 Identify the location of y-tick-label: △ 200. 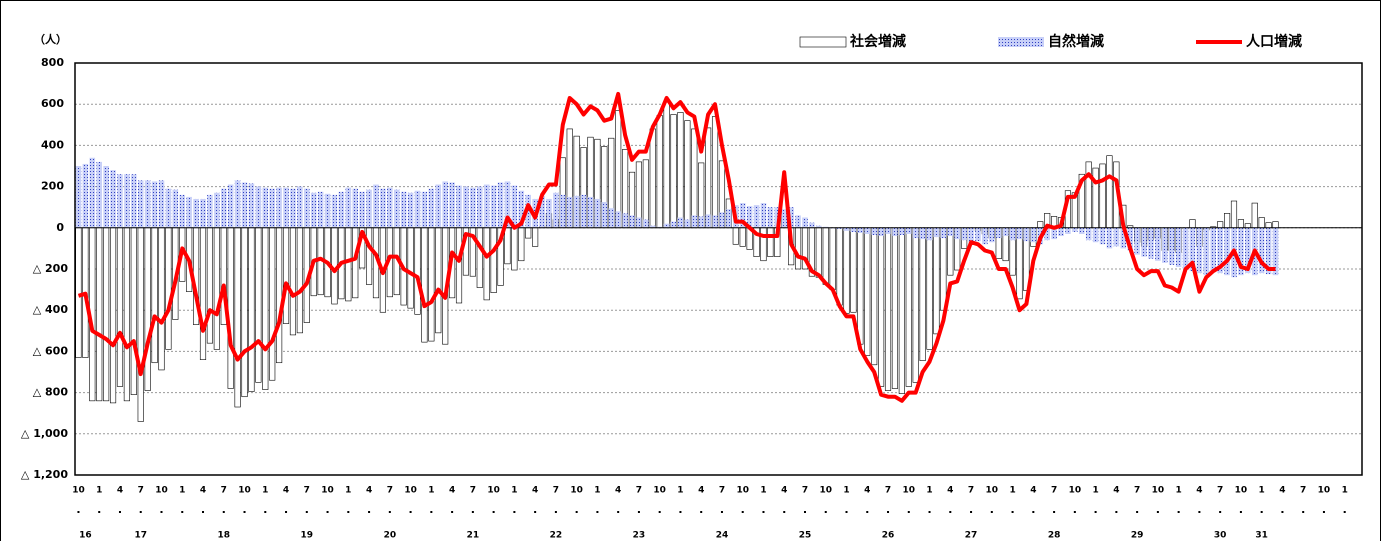
(51, 268).